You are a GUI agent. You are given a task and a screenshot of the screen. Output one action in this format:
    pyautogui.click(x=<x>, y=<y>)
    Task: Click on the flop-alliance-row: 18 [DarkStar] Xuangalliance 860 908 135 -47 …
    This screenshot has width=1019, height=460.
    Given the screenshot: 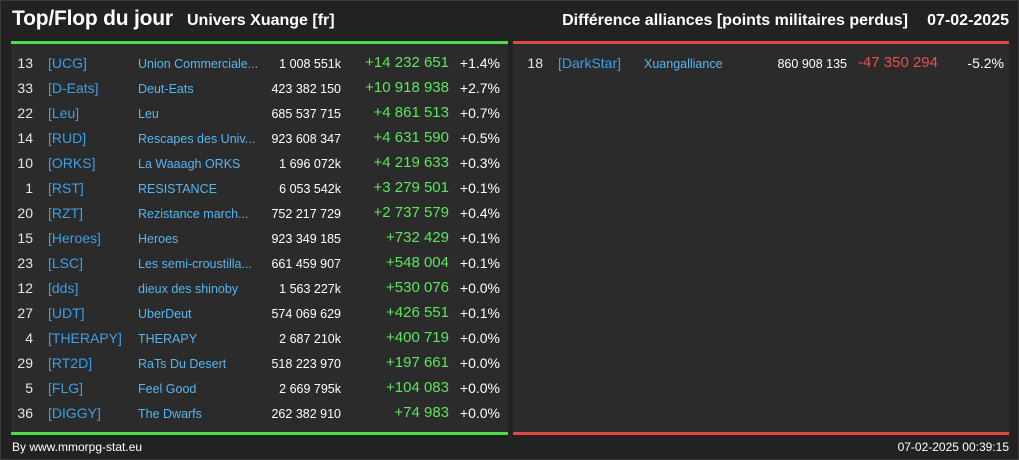 What is the action you would take?
    pyautogui.click(x=761, y=63)
    